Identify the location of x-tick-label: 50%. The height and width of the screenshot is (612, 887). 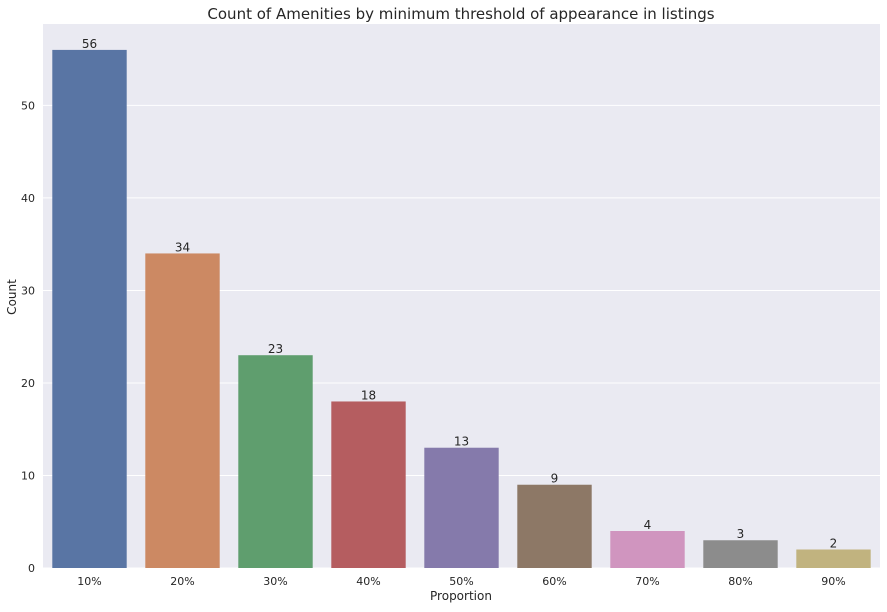
(461, 581).